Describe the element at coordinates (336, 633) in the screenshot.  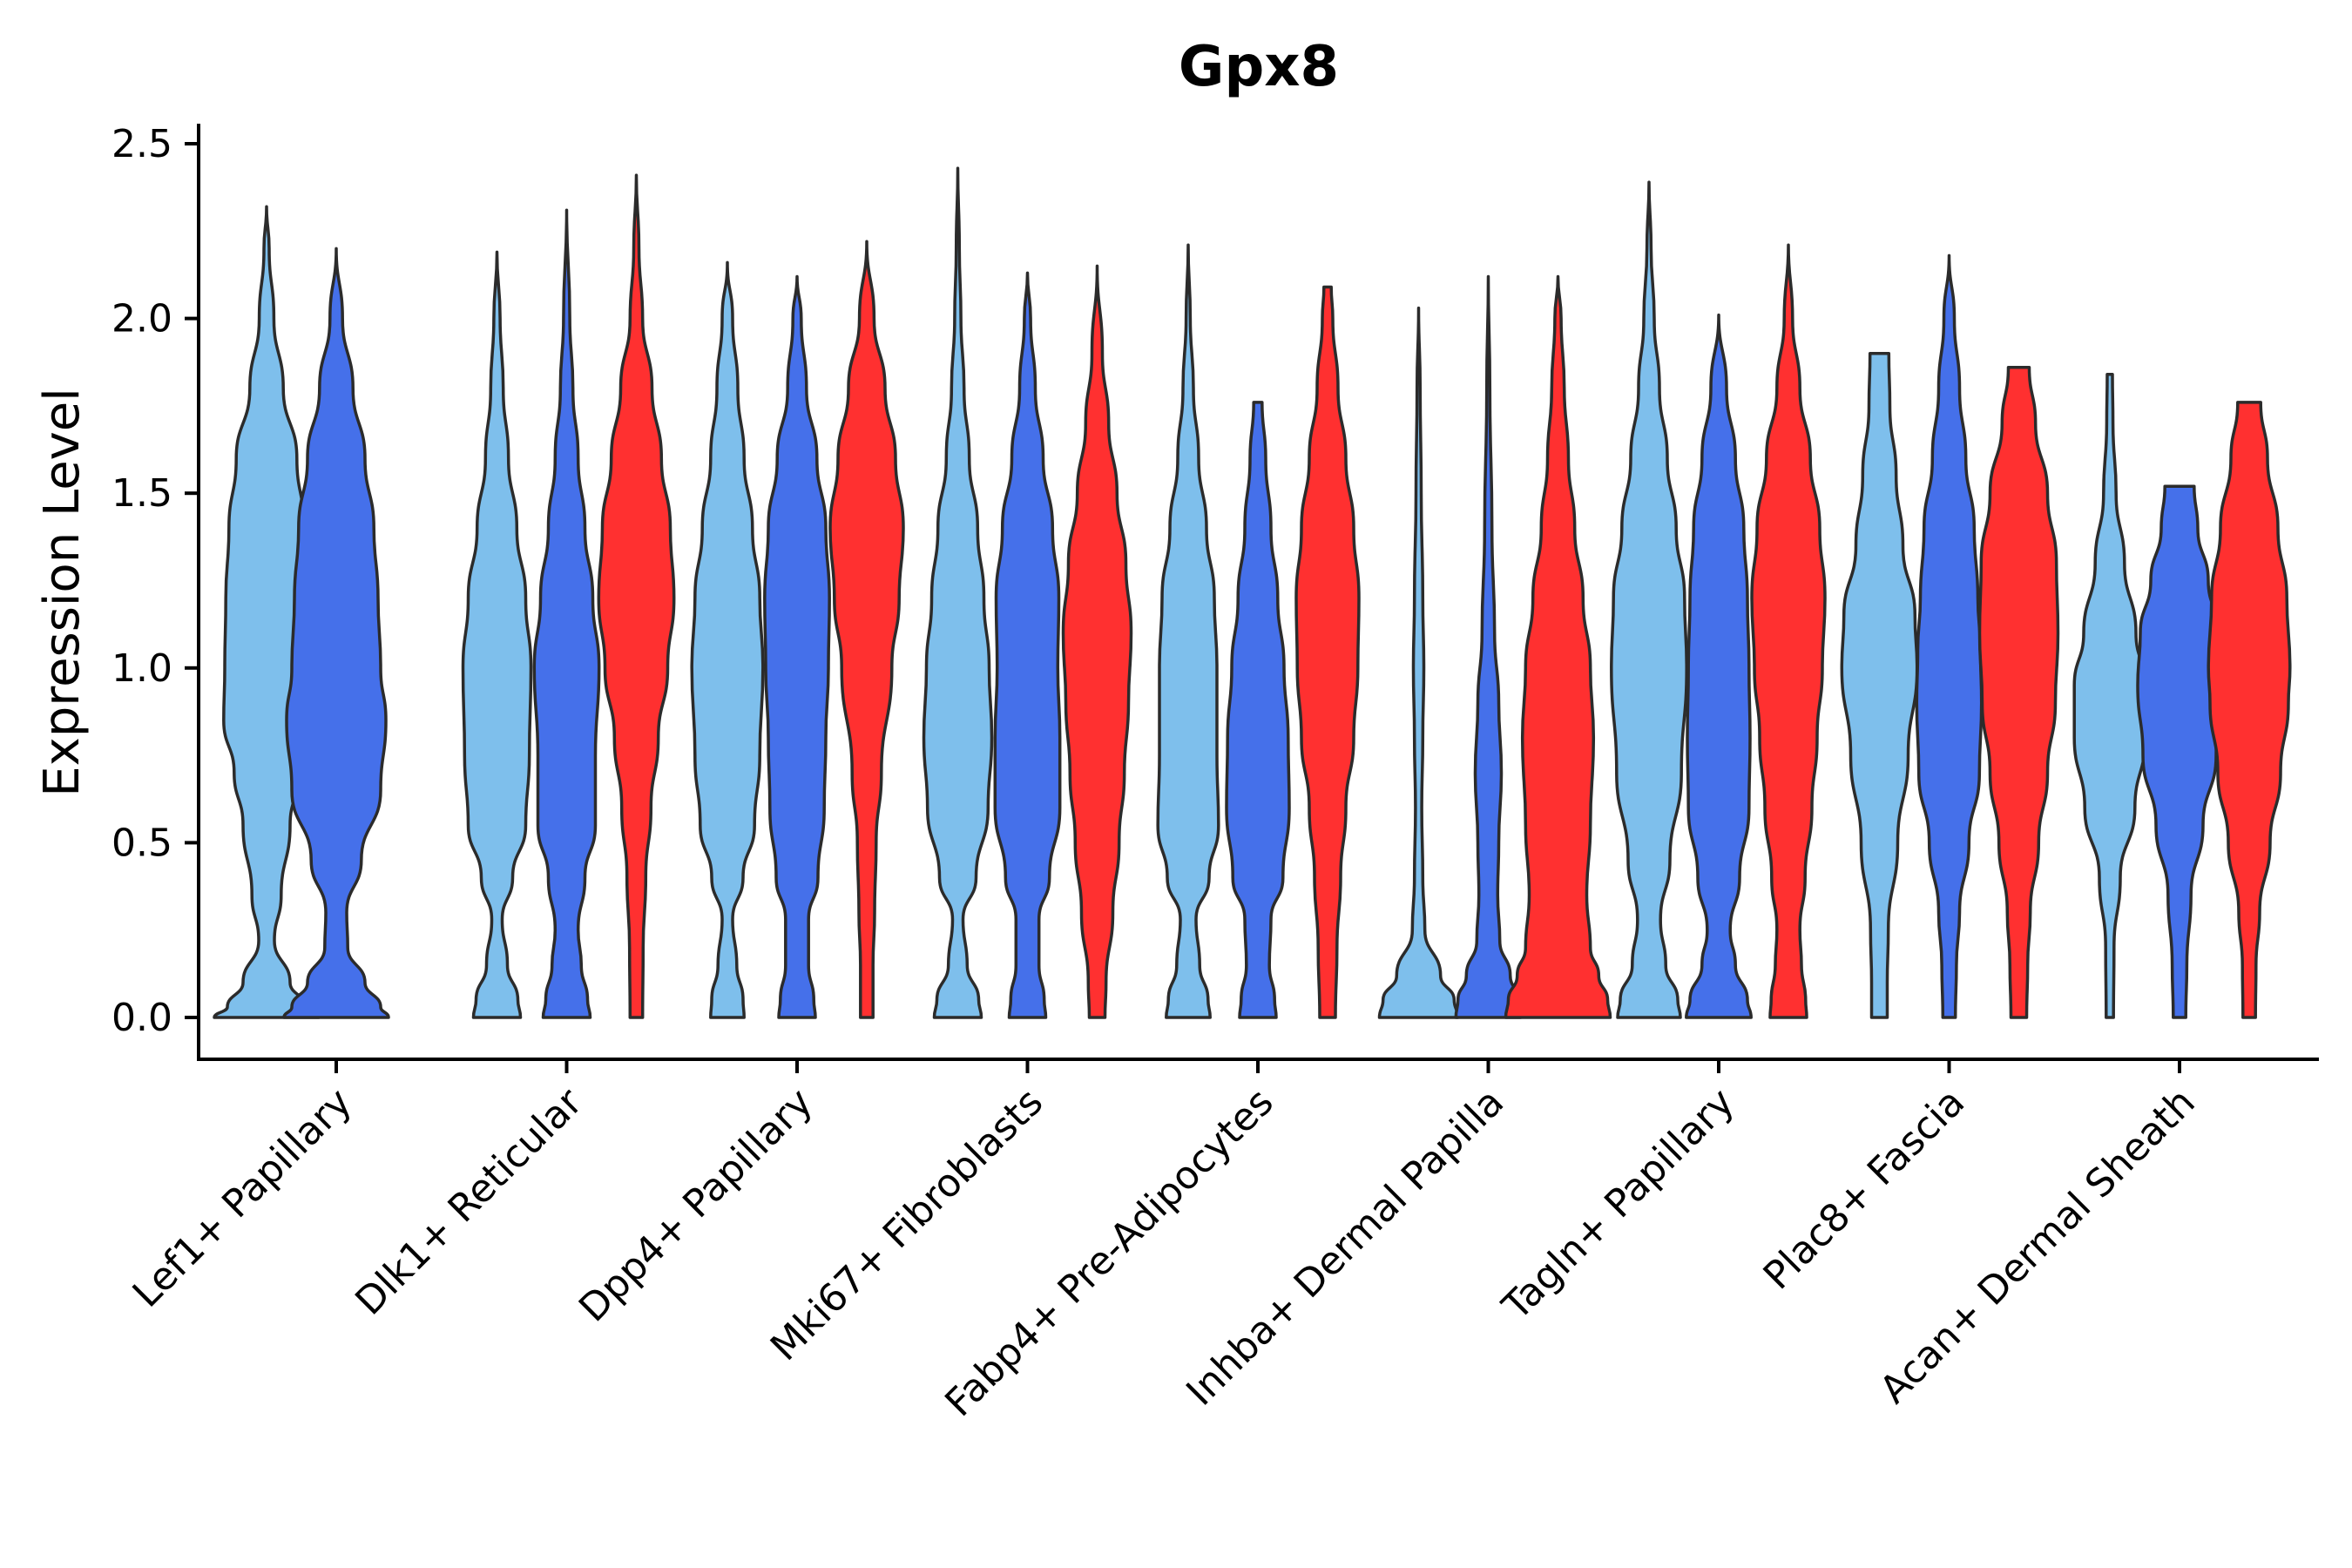
I see `violin-2-lef1-papillary` at that location.